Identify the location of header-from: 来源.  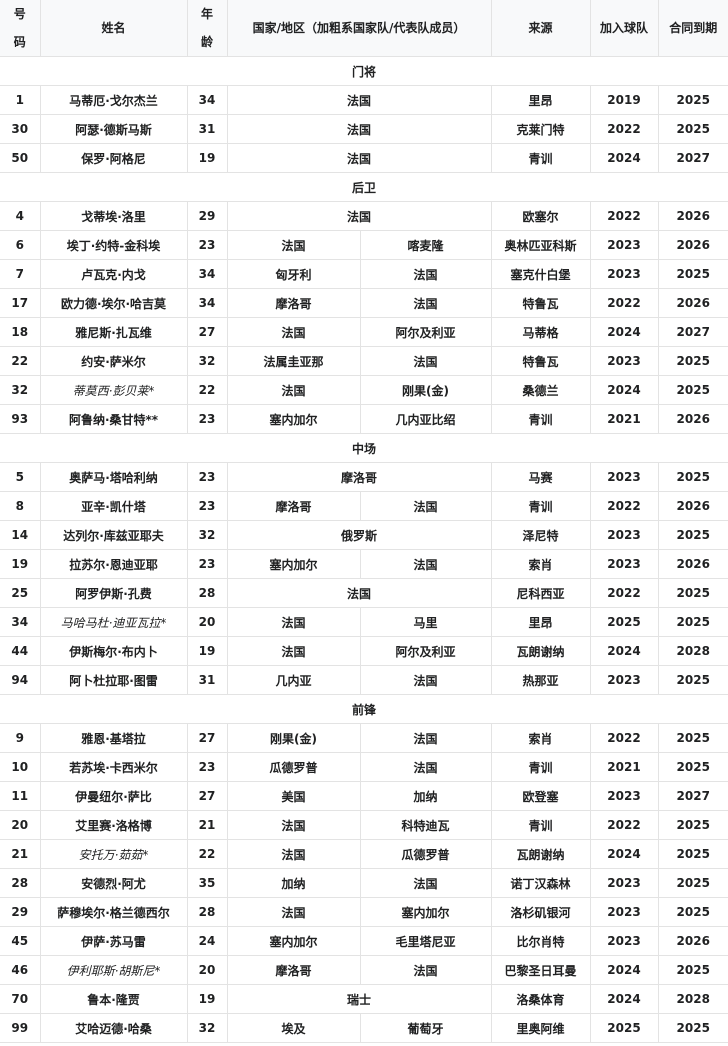
(540, 28).